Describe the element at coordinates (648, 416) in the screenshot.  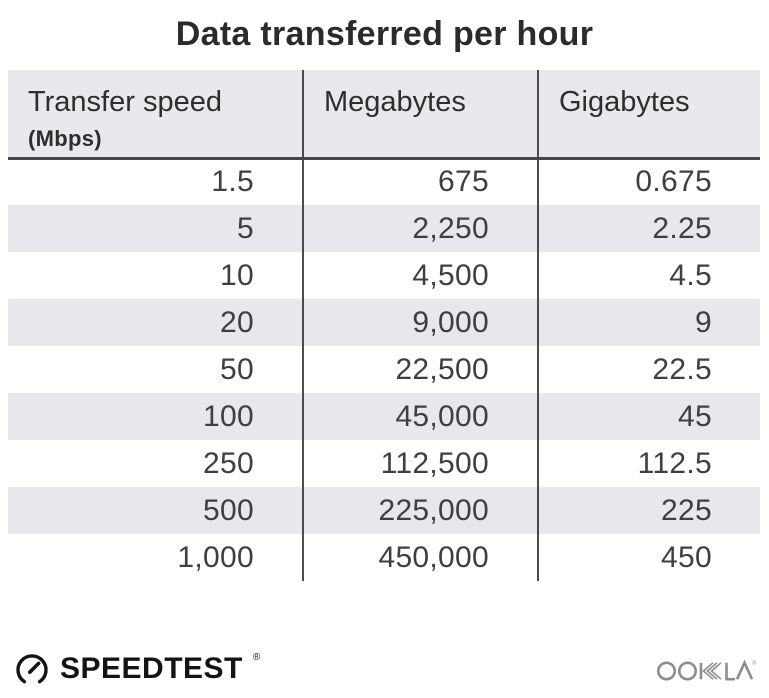
I see `cell-gigabytes: 45` at that location.